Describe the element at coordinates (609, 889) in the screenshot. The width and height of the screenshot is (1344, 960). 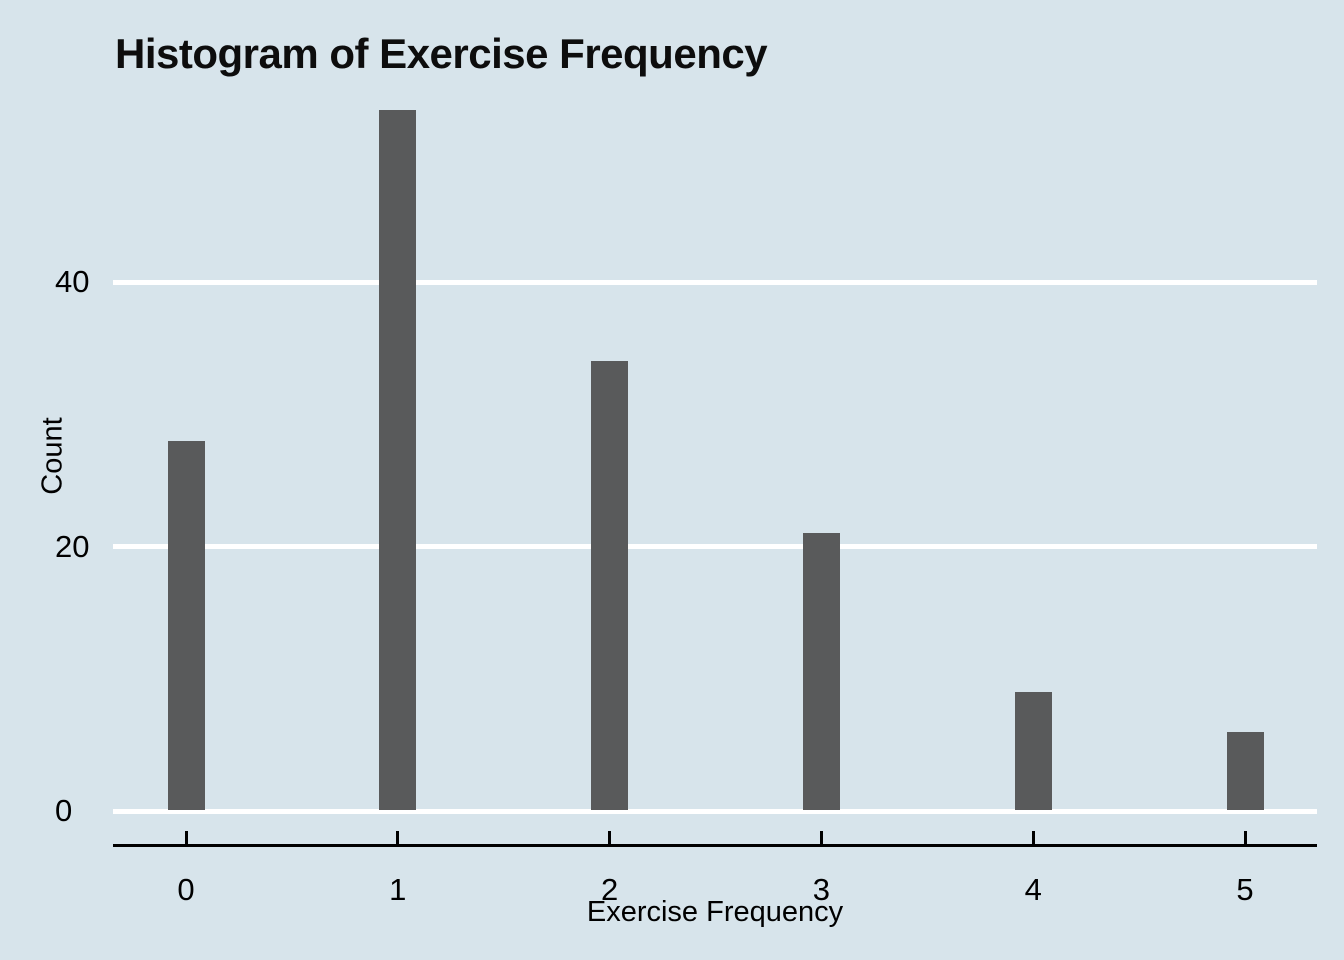
I see `x-tick-label: 2` at that location.